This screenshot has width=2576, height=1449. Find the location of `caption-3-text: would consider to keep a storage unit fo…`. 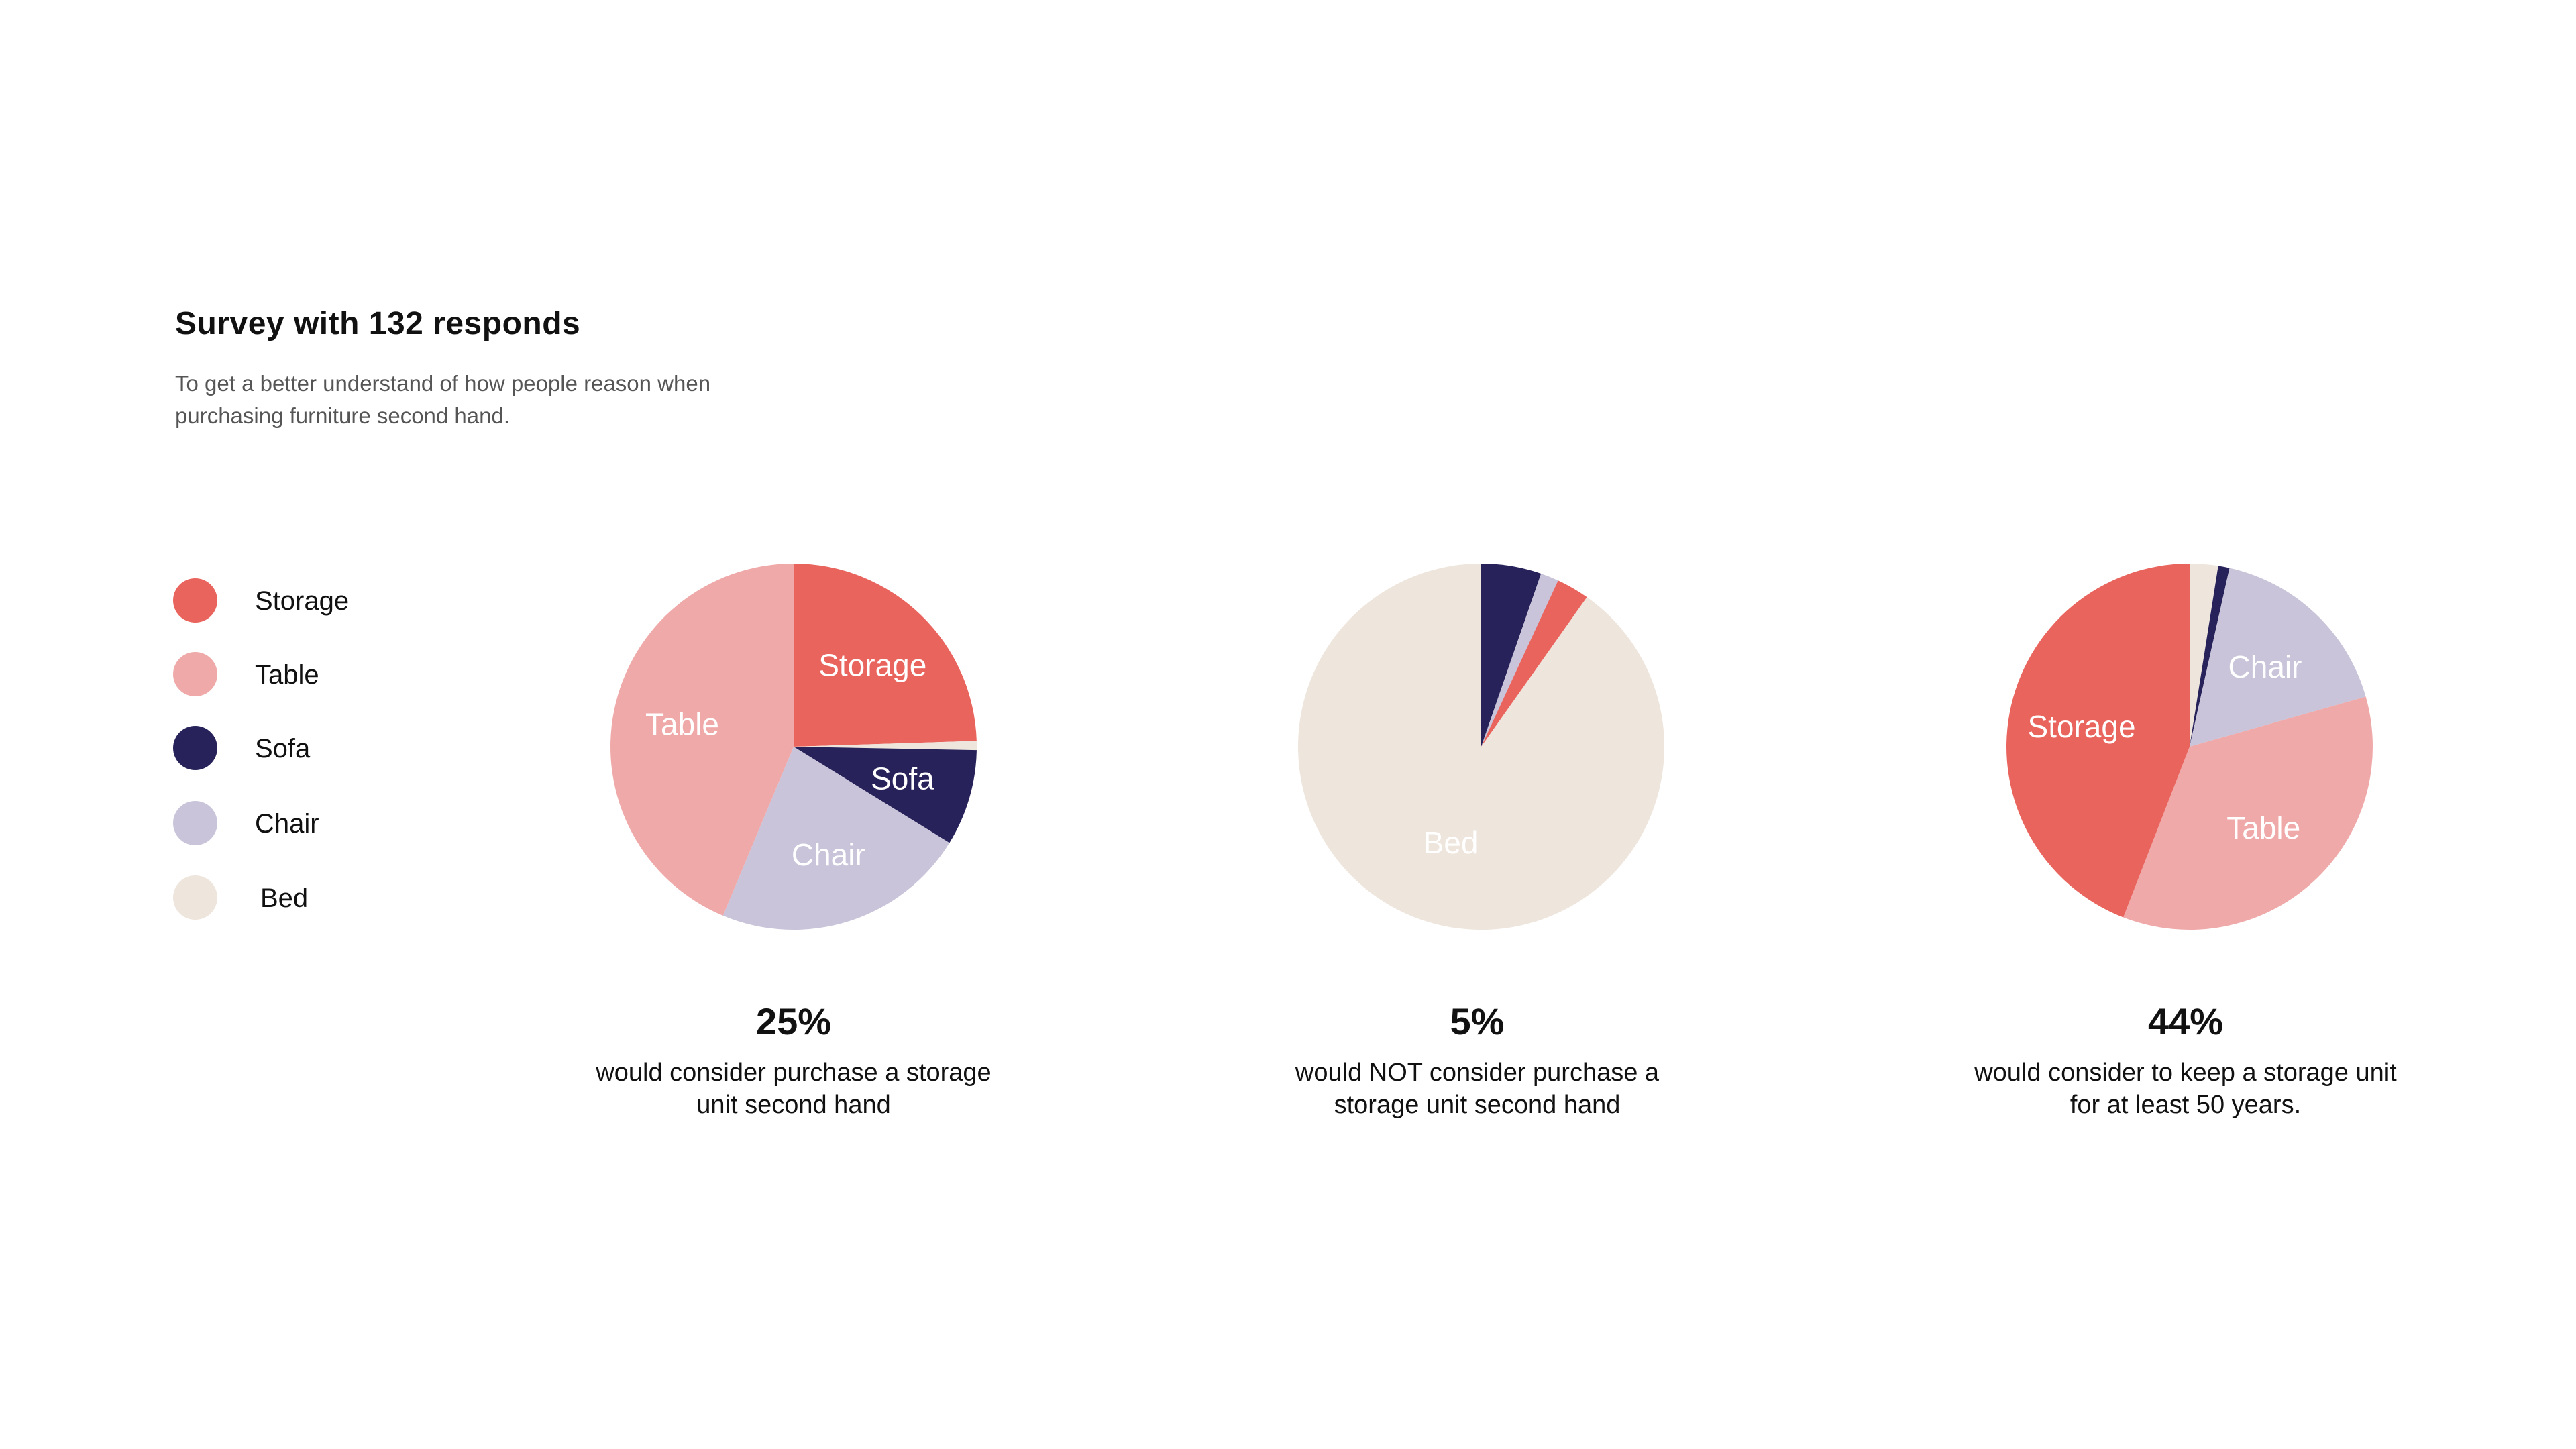

caption-3-text: would consider to keep a storage unit fo… is located at coordinates (2185, 1089).